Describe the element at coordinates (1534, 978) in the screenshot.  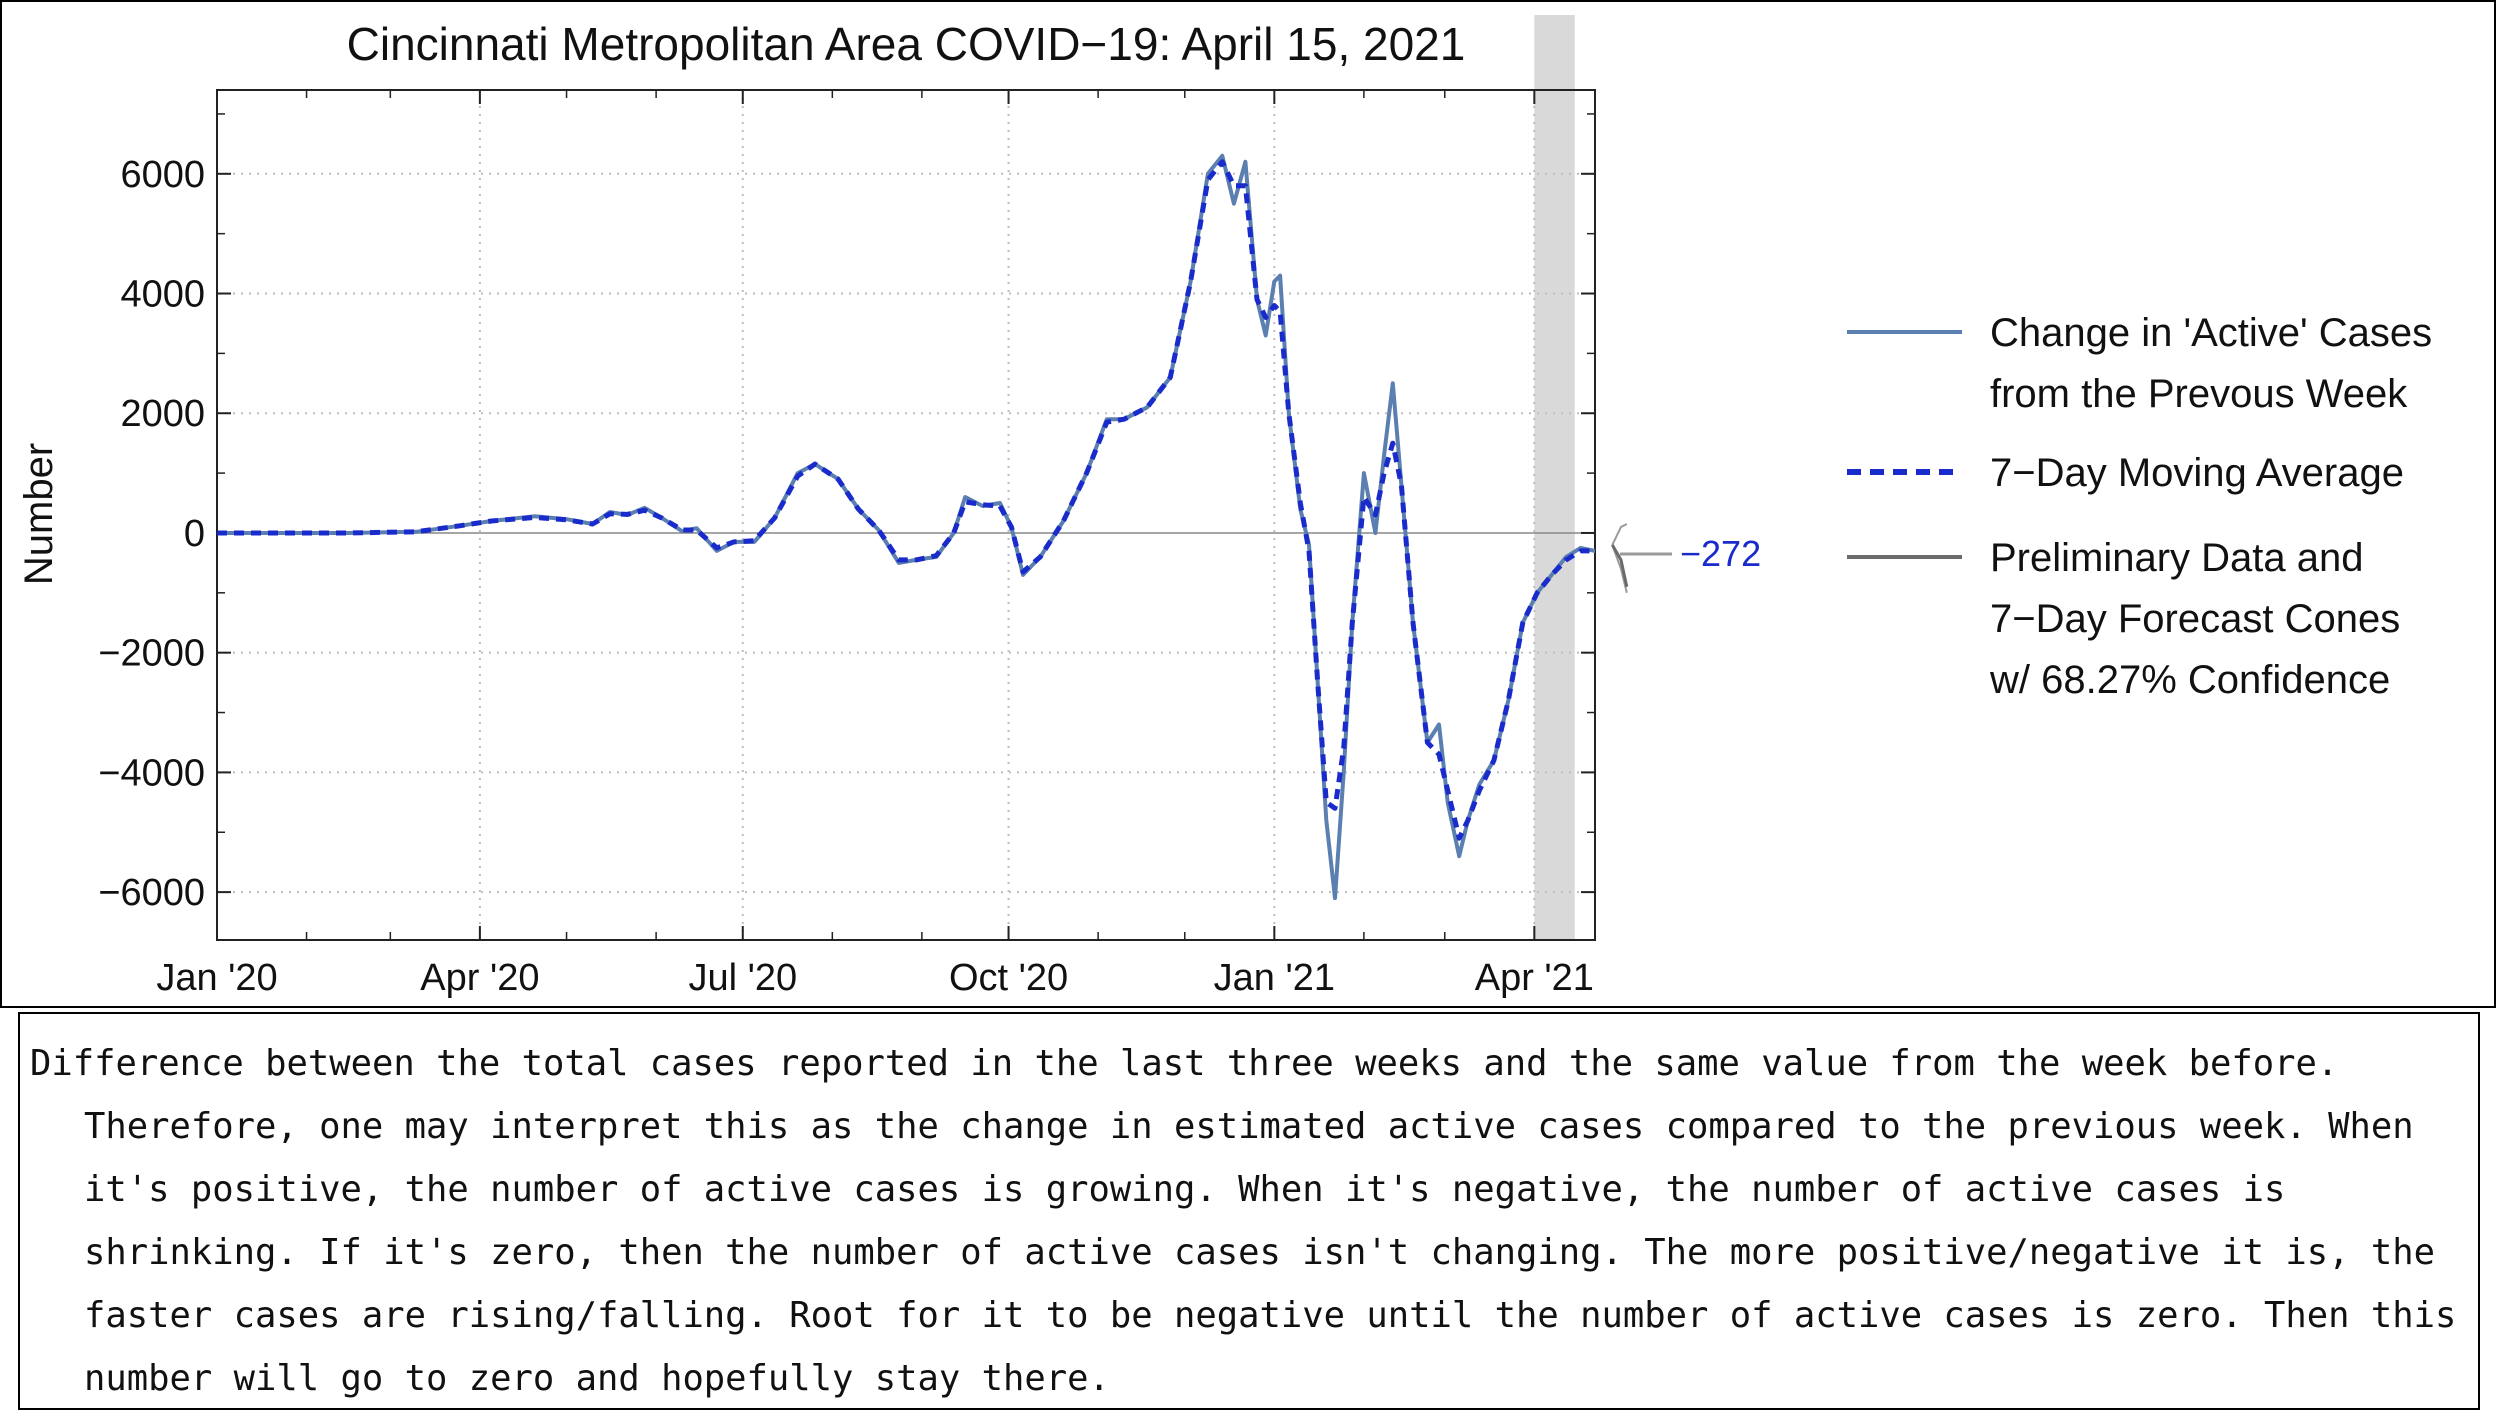
I see `x-tick-label: Apr '21` at that location.